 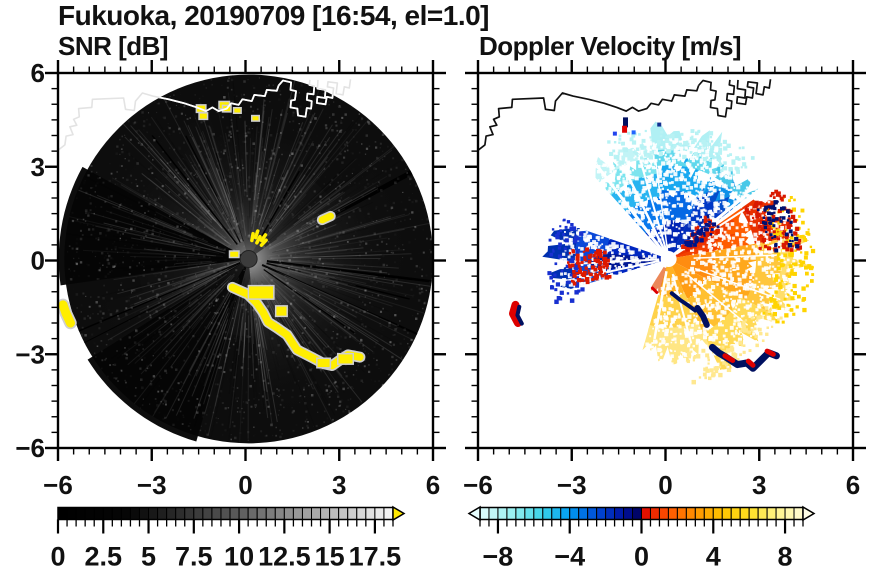 What do you see at coordinates (375, 556) in the screenshot?
I see `colorbar-tick-label: 17.5` at bounding box center [375, 556].